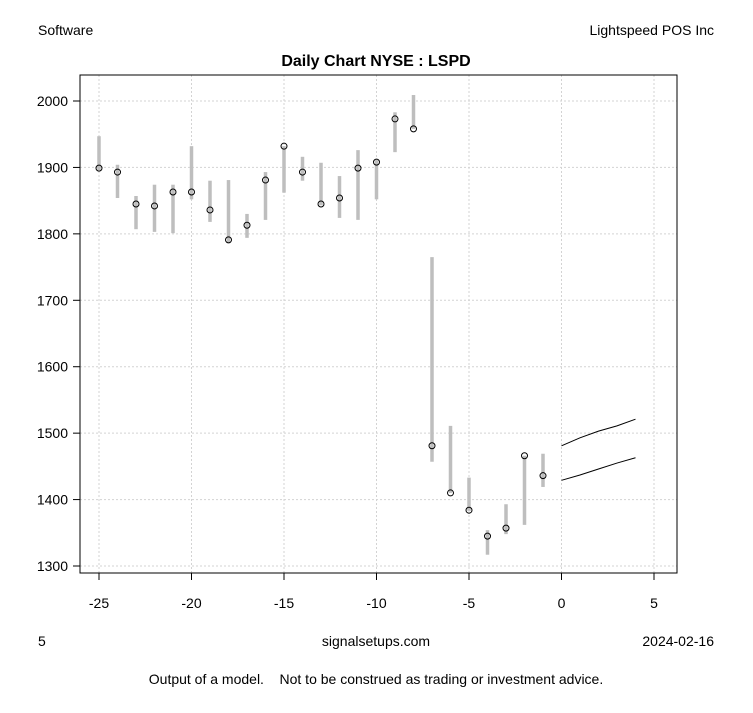 The height and width of the screenshot is (713, 753). Describe the element at coordinates (562, 603) in the screenshot. I see `x-tick-label: 0` at that location.